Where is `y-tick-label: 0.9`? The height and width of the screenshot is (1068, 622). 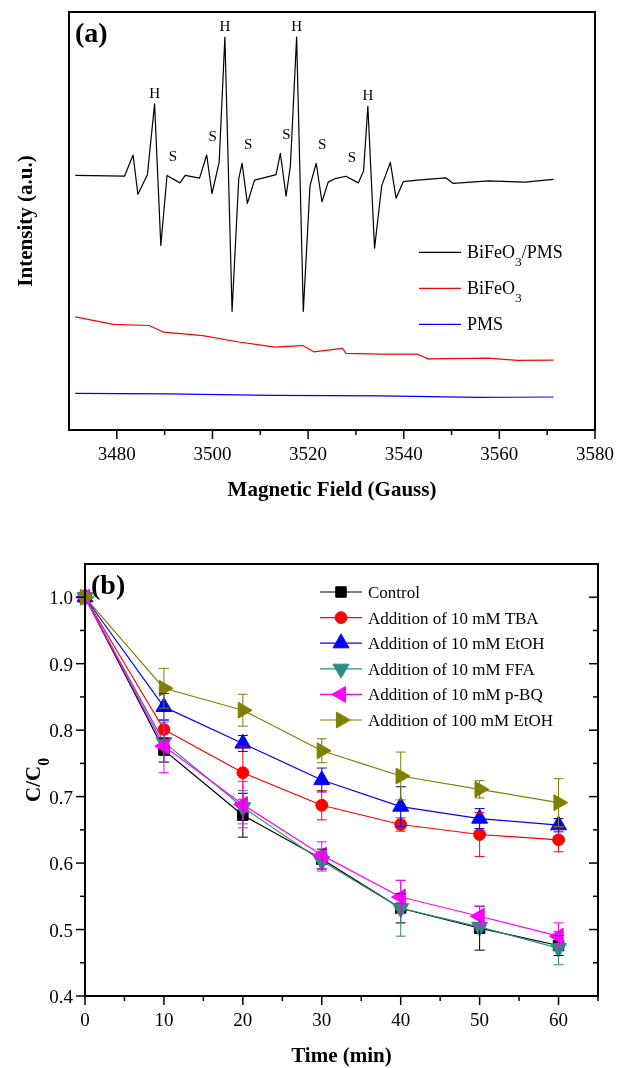 y-tick-label: 0.9 is located at coordinates (61, 664).